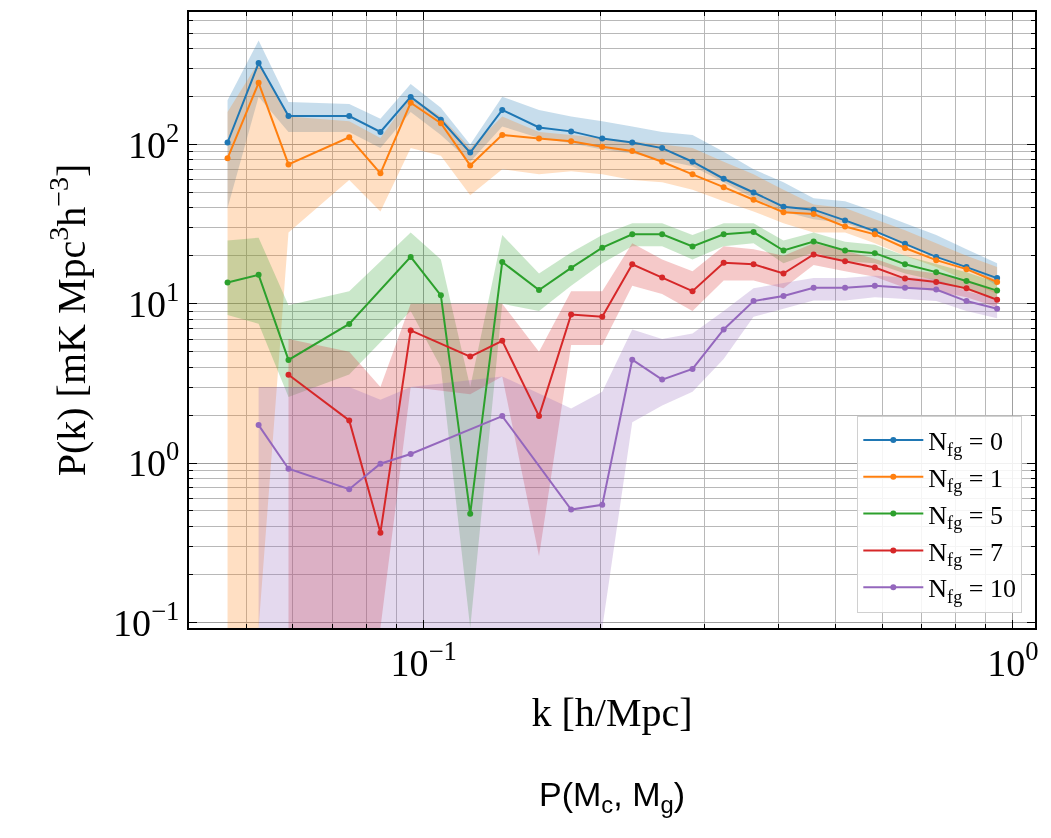 This screenshot has height=838, width=1051. What do you see at coordinates (972, 590) in the screenshot?
I see `legend-label: N$_{fg}$ = 10` at bounding box center [972, 590].